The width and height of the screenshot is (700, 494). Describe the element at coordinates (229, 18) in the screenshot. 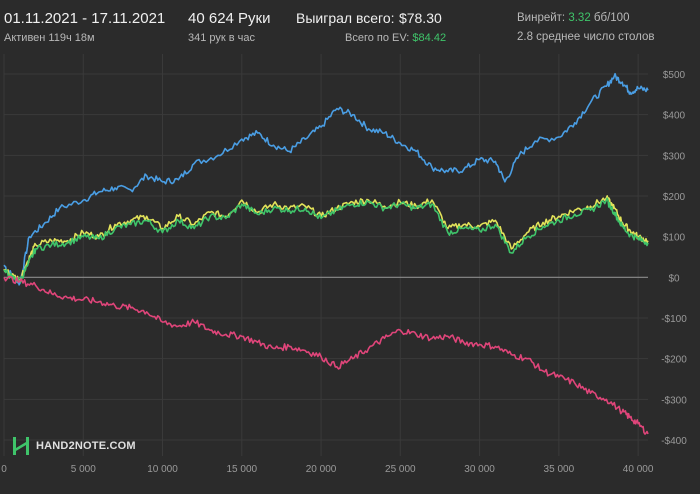

I see `hands-total: 40 624 Руки` at that location.